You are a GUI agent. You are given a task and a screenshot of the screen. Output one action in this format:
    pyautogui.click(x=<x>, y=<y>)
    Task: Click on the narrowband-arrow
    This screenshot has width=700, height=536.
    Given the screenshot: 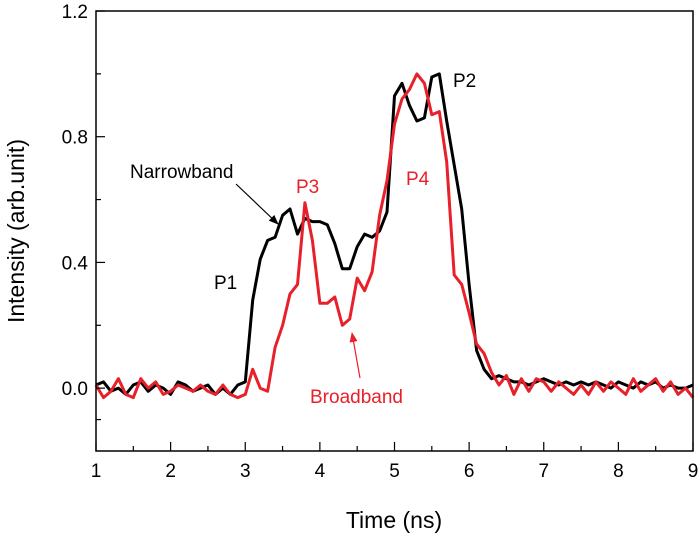 What is the action you would take?
    pyautogui.click(x=257, y=204)
    